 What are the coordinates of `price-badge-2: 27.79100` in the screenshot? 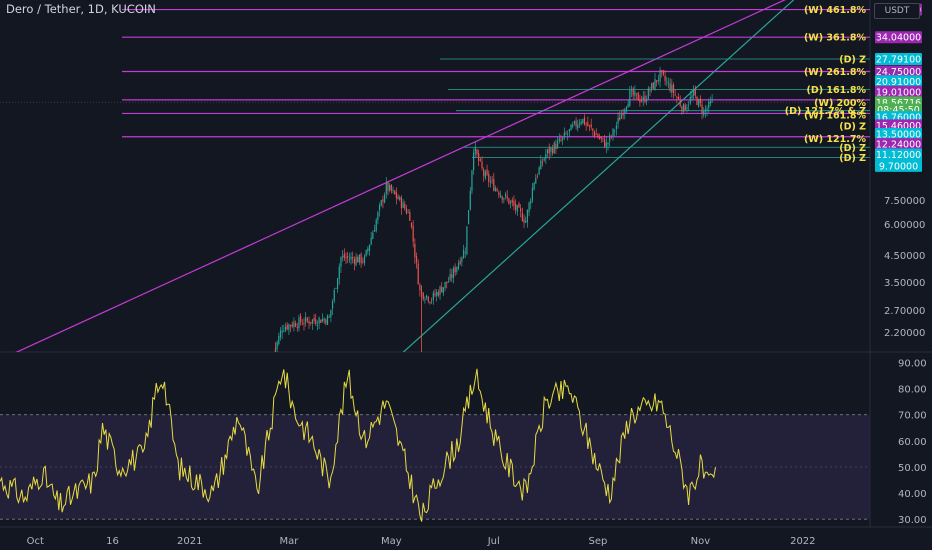 It's located at (898, 59).